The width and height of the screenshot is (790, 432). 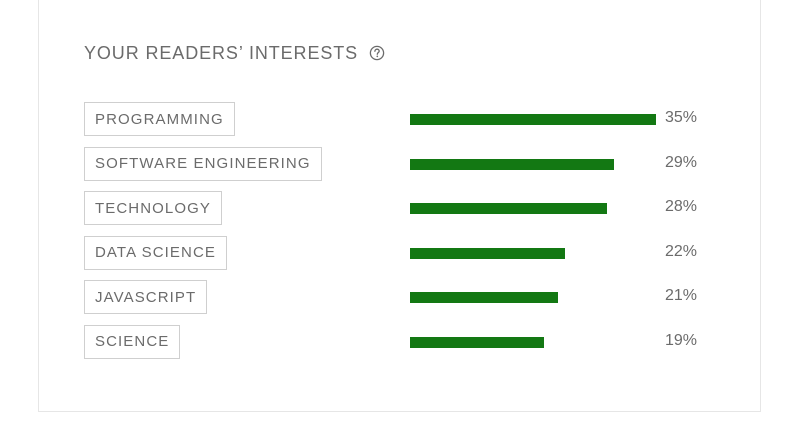 What do you see at coordinates (681, 340) in the screenshot?
I see `interest-percent: 19%` at bounding box center [681, 340].